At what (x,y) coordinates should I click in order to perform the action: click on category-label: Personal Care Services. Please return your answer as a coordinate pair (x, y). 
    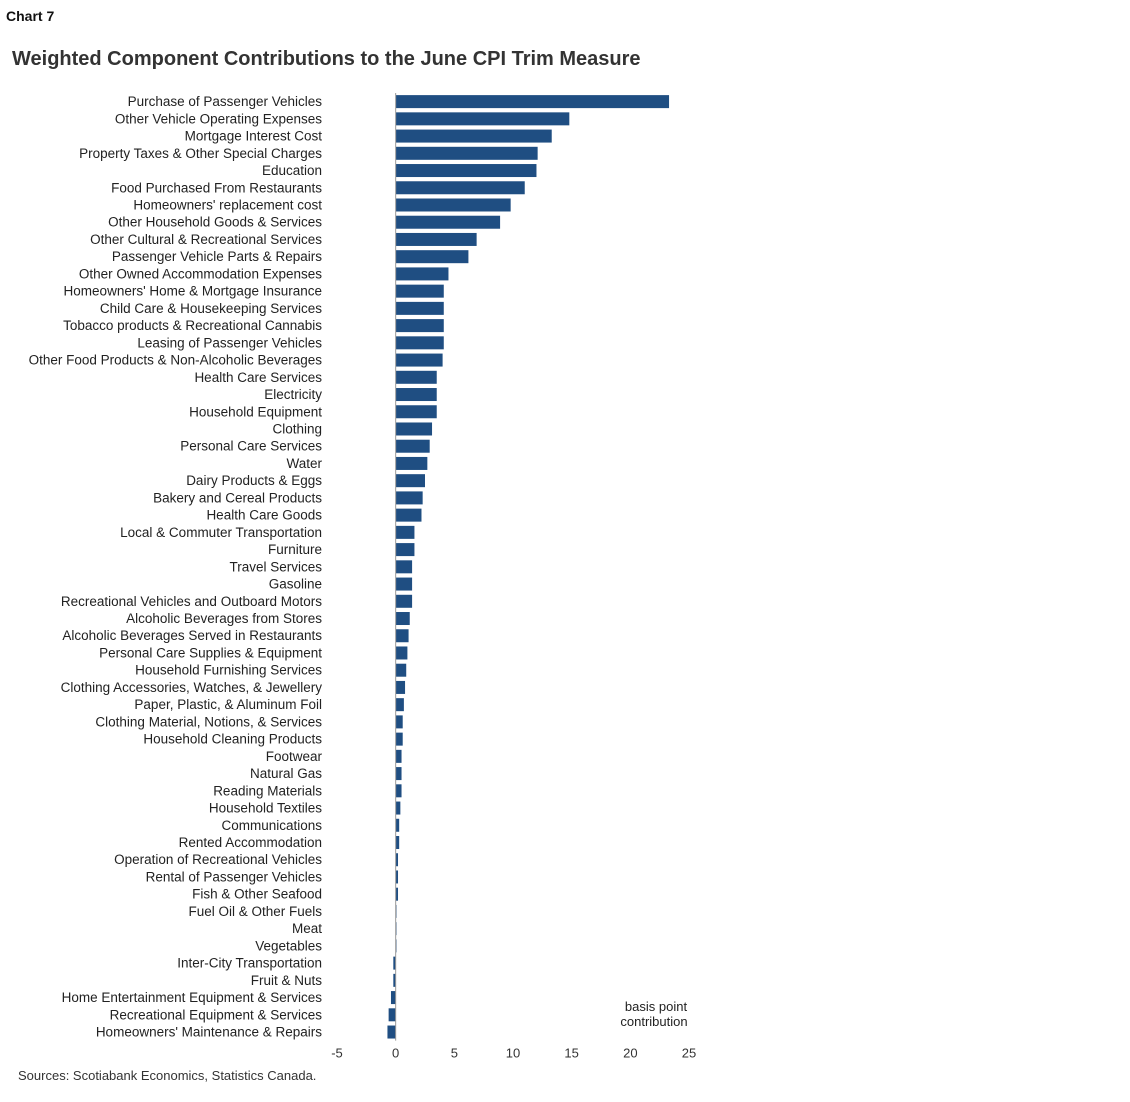
    Looking at the image, I should click on (251, 446).